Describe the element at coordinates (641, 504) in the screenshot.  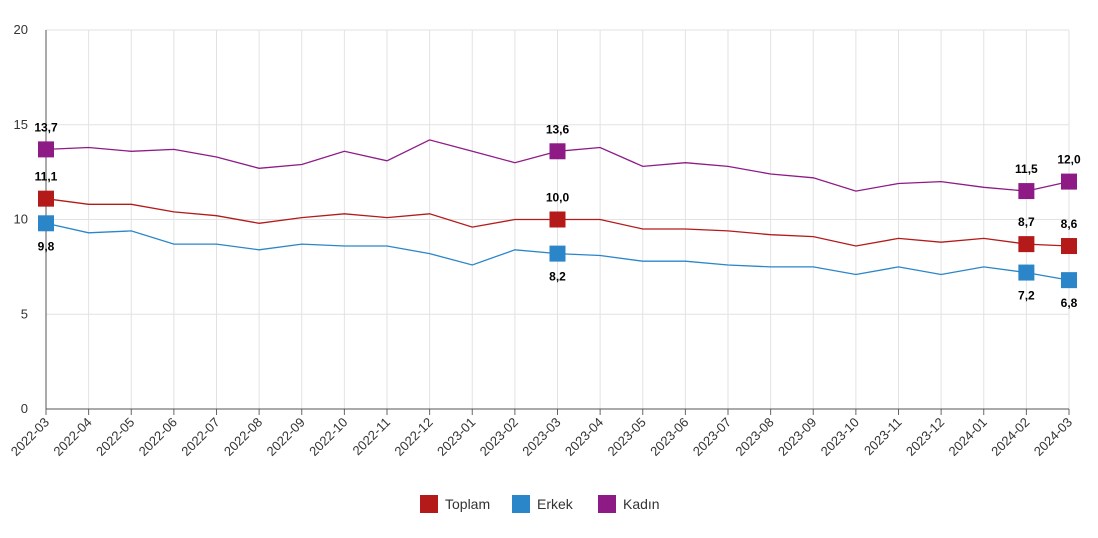
I see `legend-label-kad-n: Kadın` at that location.